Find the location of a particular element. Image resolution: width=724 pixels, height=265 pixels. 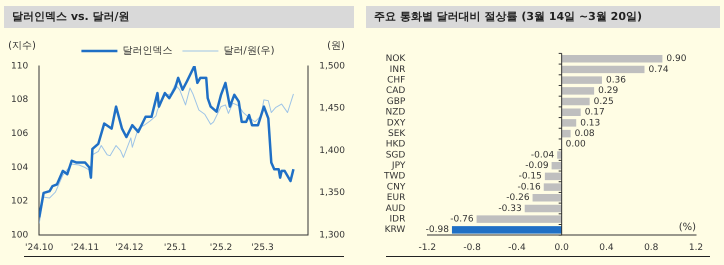

y-tick-label: 104 is located at coordinates (19, 167).